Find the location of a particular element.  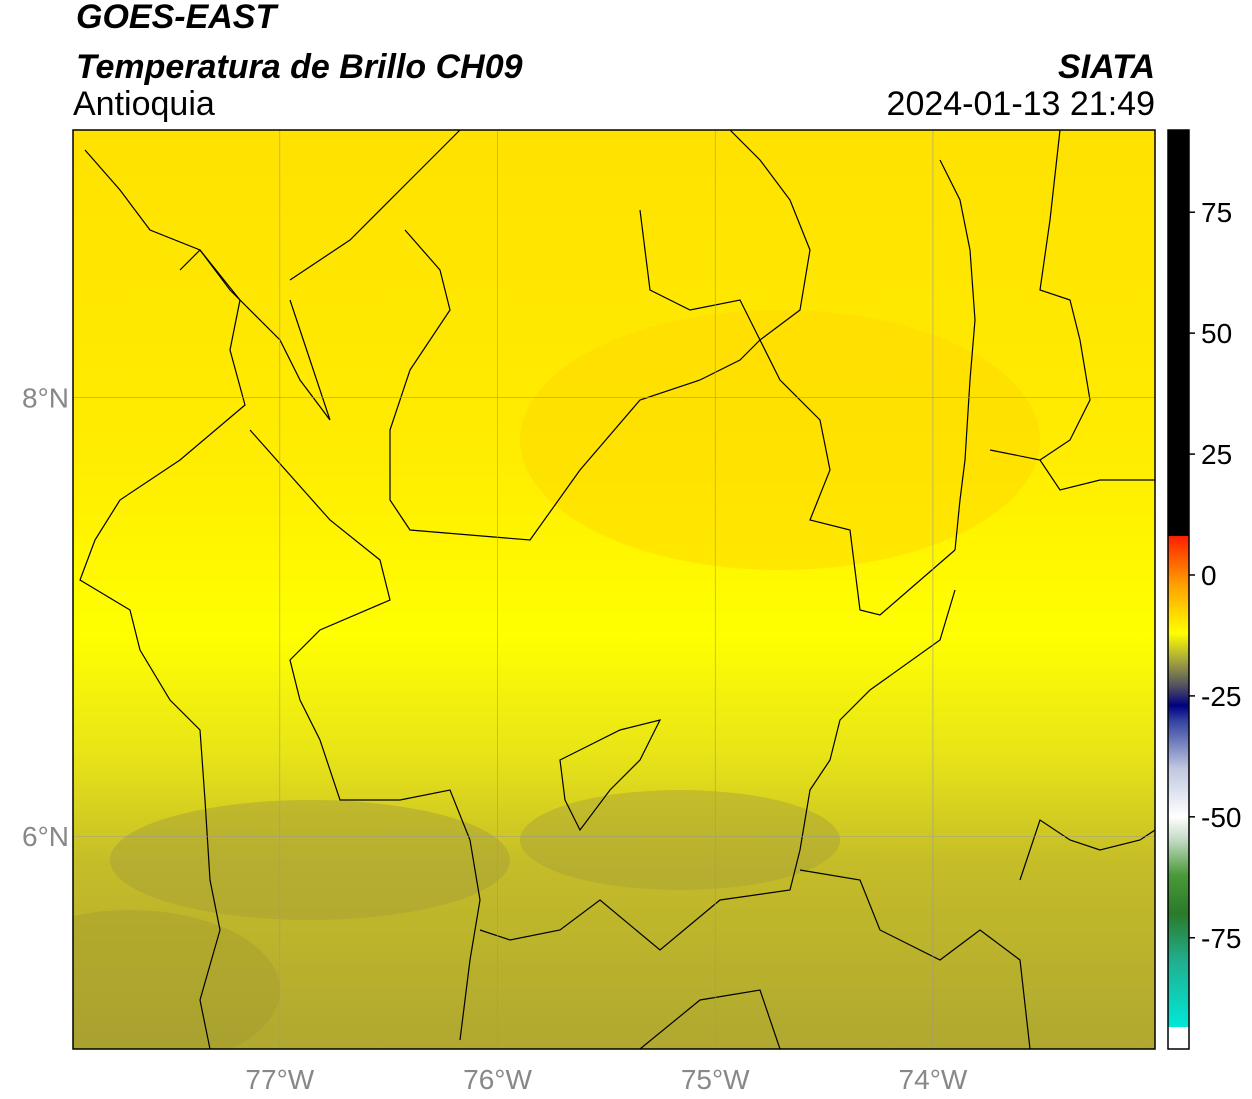

x-tick-label: 77°W is located at coordinates (279, 1079).